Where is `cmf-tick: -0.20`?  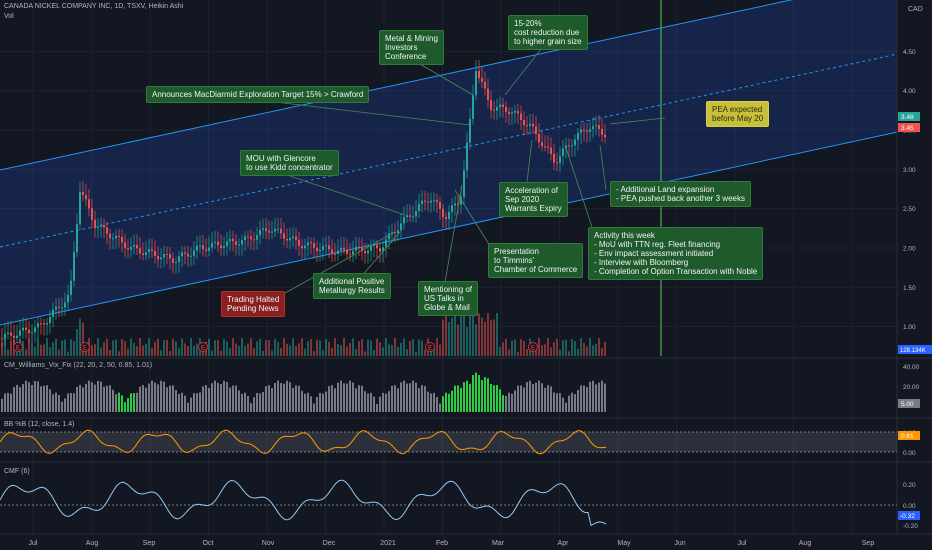 cmf-tick: -0.20 is located at coordinates (910, 526).